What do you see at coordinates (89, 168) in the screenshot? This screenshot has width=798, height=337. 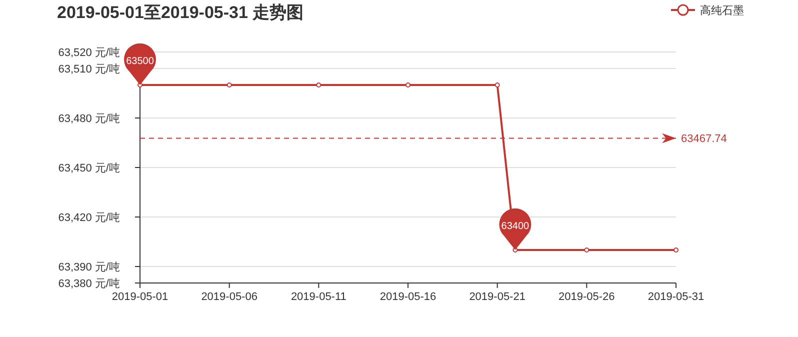 I see `y-tick-label: 63,450 元/吨` at bounding box center [89, 168].